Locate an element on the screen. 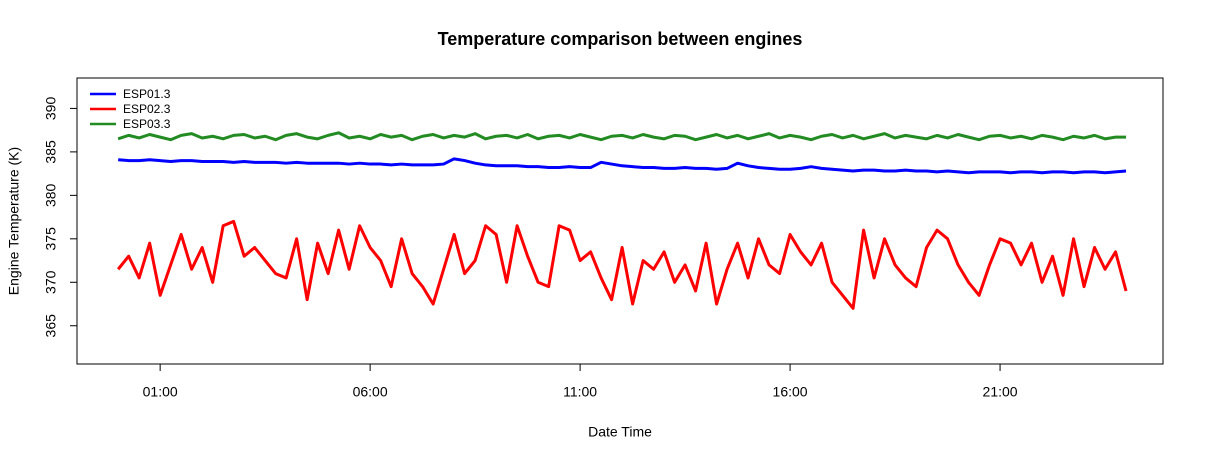 The width and height of the screenshot is (1205, 462). legend-label: ESP03.3 is located at coordinates (147, 124).